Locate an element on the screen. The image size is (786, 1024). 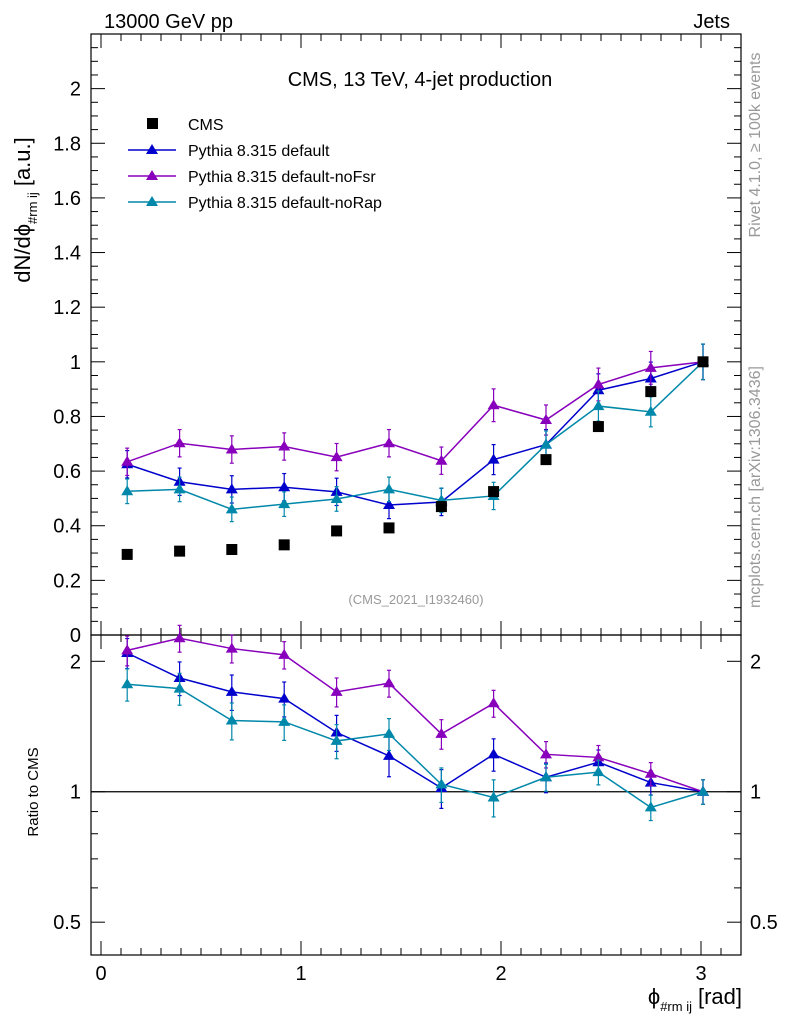
y-tick-label-main: 1 is located at coordinates (75, 363).